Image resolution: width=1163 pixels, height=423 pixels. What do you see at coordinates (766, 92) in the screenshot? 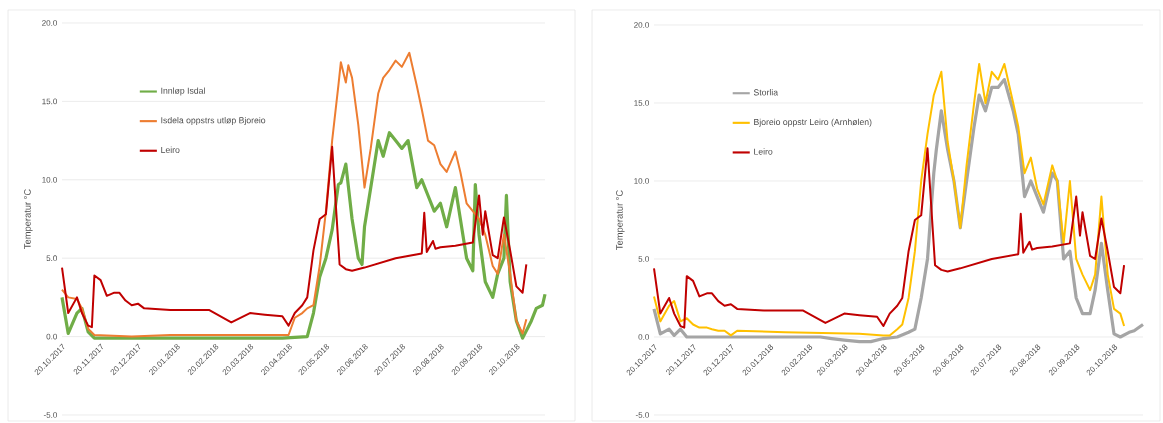
I see `legend-label: Storlia` at bounding box center [766, 92].